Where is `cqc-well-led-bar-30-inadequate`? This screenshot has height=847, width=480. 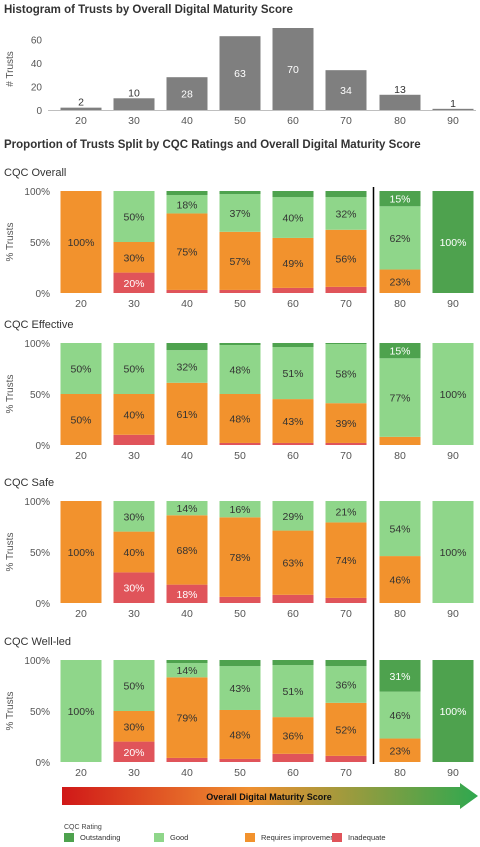
cqc-well-led-bar-30-inadequate is located at coordinates (134, 751).